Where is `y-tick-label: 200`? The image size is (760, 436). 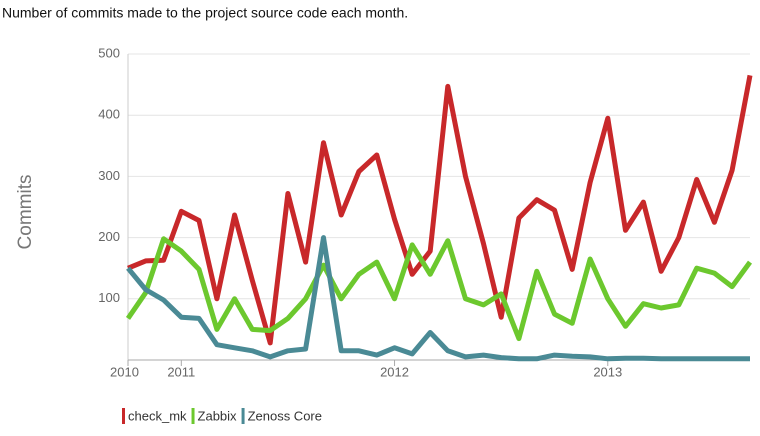 y-tick-label: 200 is located at coordinates (109, 236).